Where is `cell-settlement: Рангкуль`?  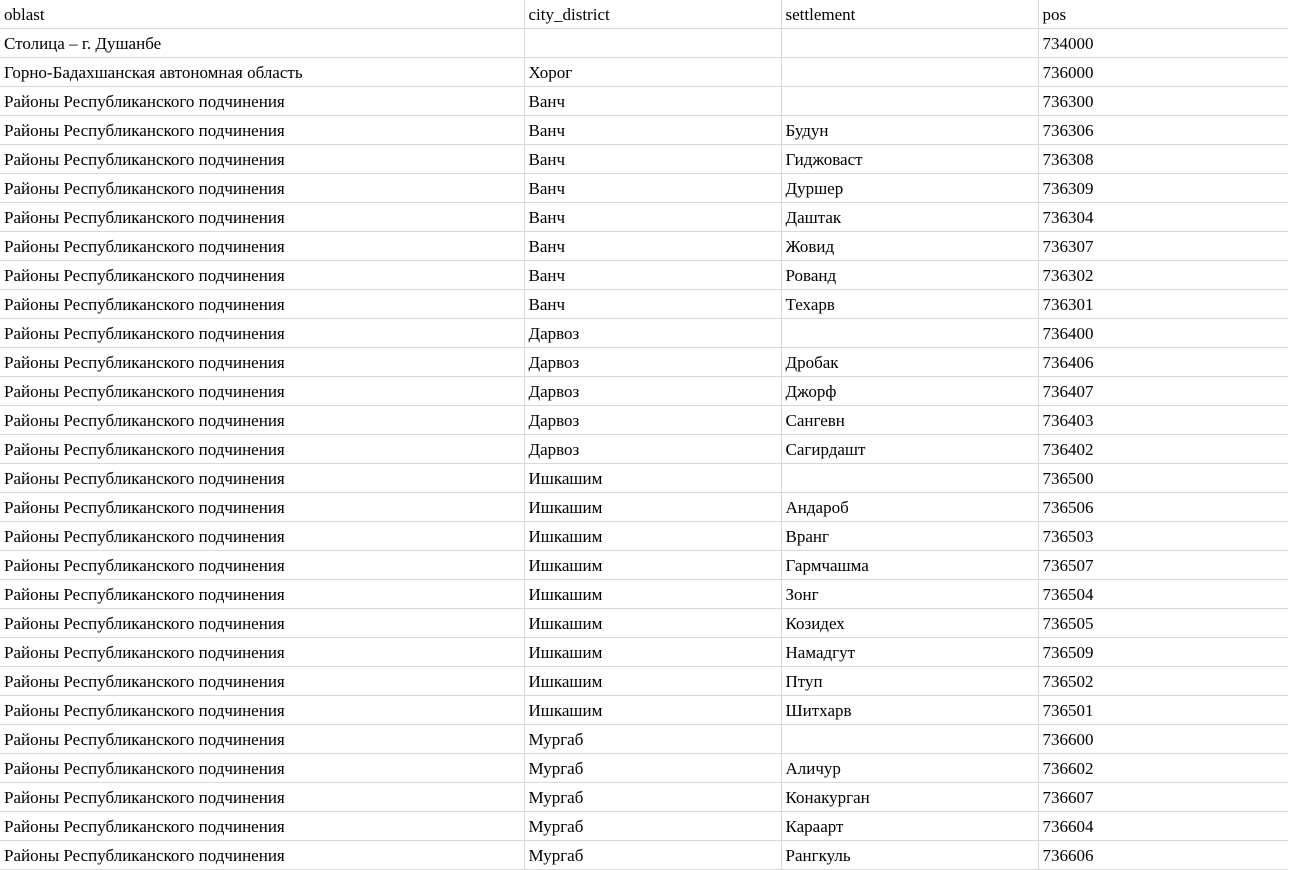
cell-settlement: Рангкуль is located at coordinates (909, 855).